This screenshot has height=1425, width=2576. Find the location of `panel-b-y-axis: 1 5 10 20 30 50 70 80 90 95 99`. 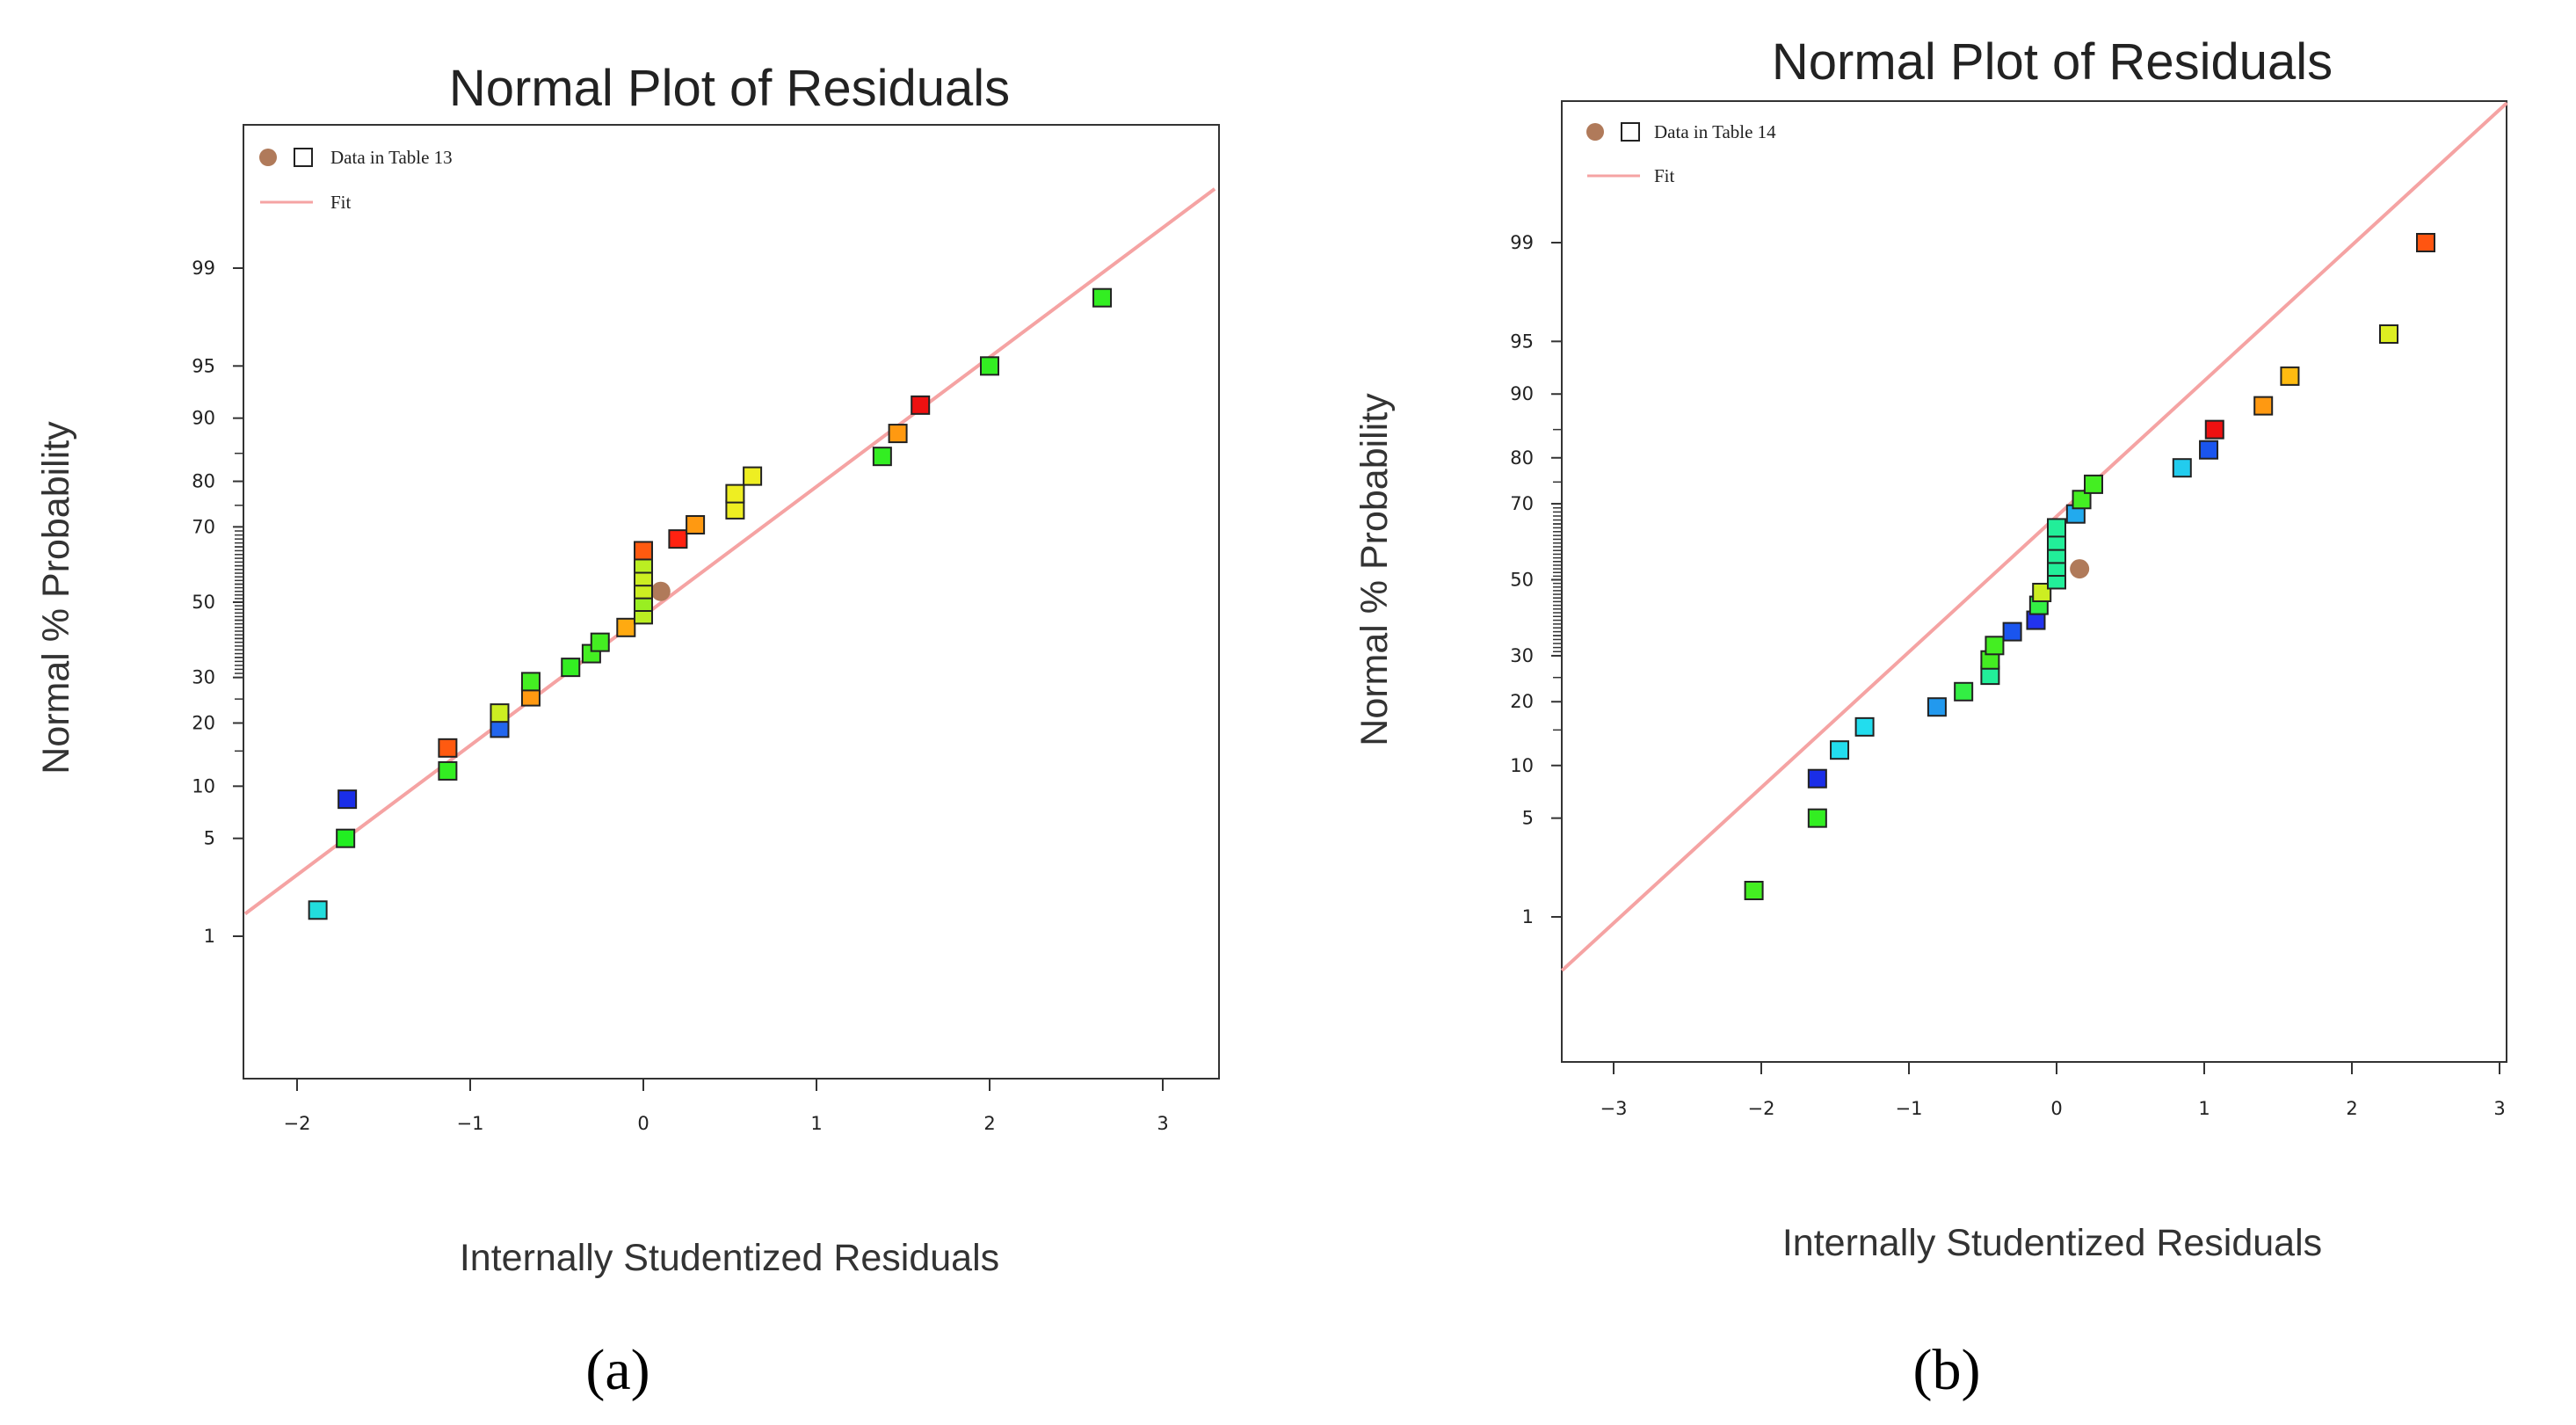

panel-b-y-axis: 1 5 10 20 30 50 70 80 90 95 99 is located at coordinates (1536, 579).